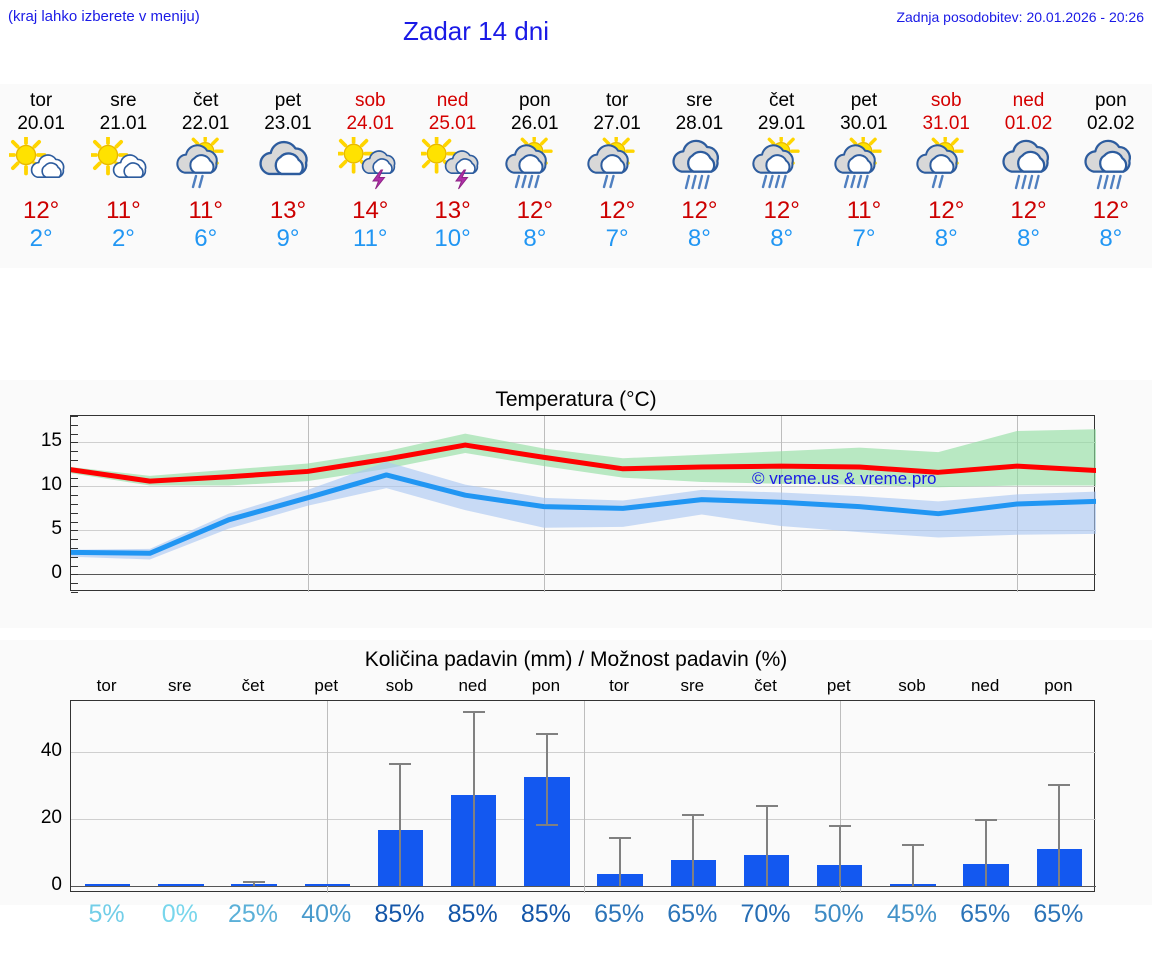 Image resolution: width=1152 pixels, height=975 pixels. What do you see at coordinates (1058, 685) in the screenshot?
I see `x-axis-tick-label: pon` at bounding box center [1058, 685].